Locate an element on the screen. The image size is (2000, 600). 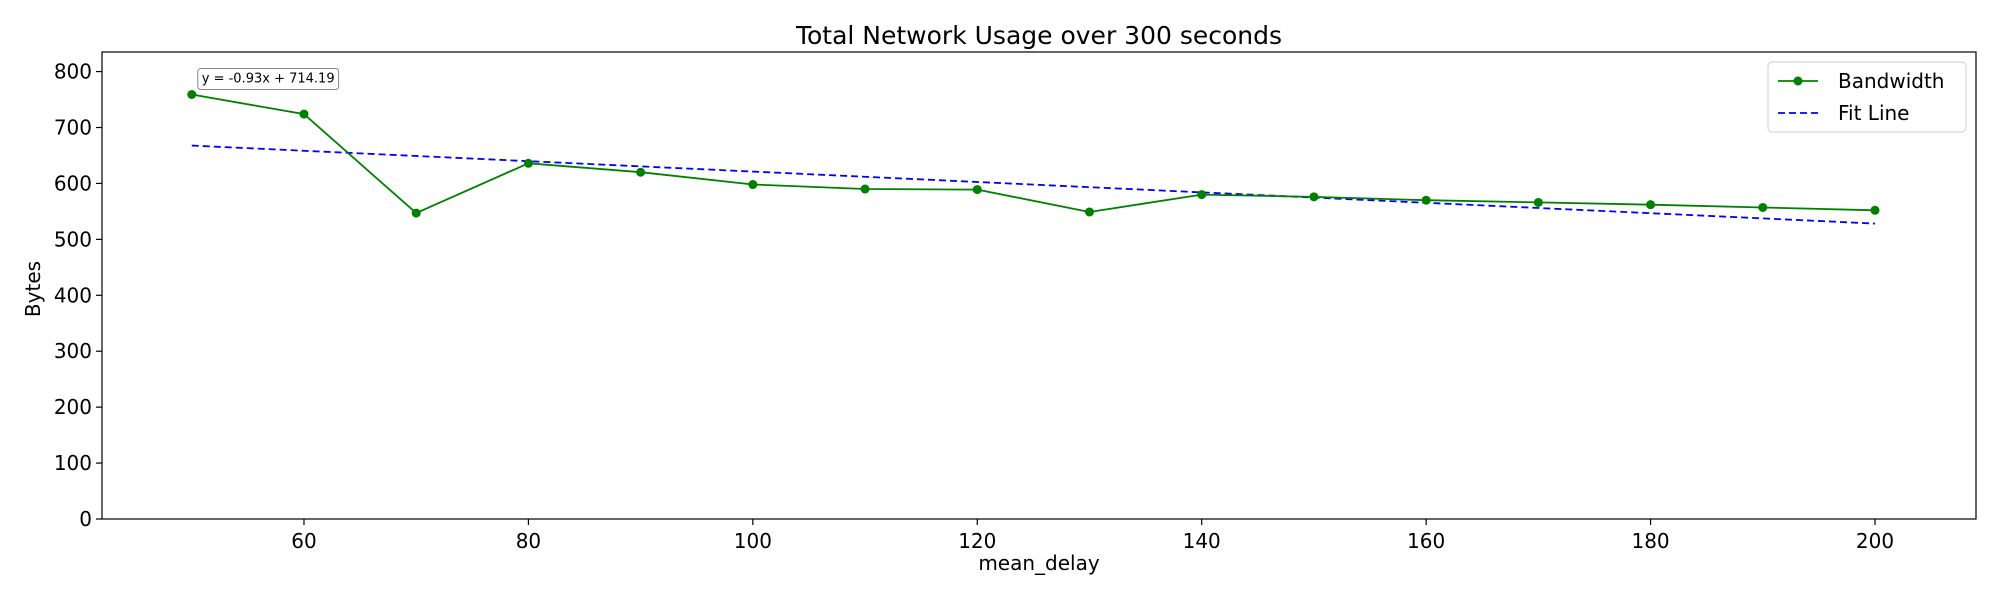
legend-fit-label: Fit Line is located at coordinates (1873, 113).